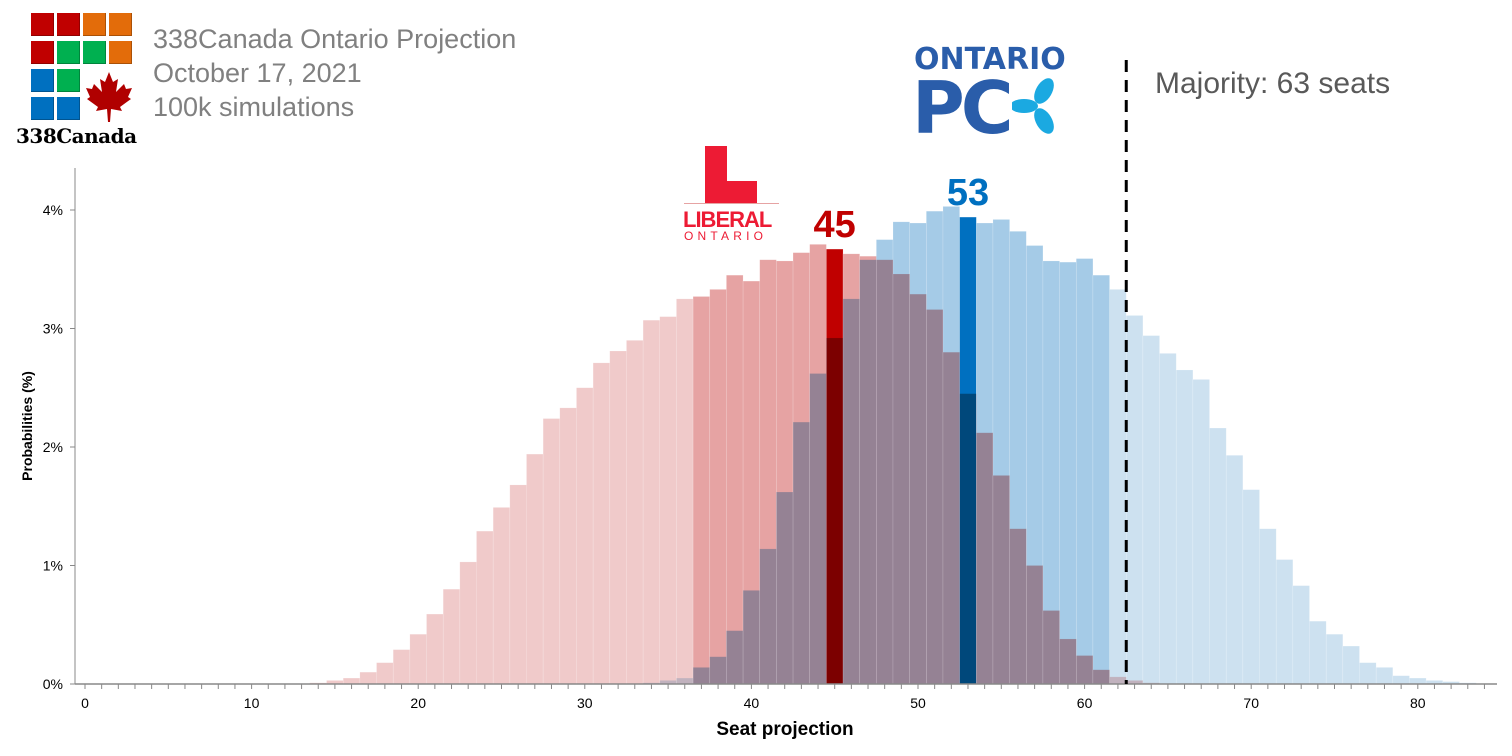 This screenshot has width=1512, height=756. Describe the element at coordinates (727, 219) in the screenshot. I see `liberal-logo-text: LIBERAL` at that location.